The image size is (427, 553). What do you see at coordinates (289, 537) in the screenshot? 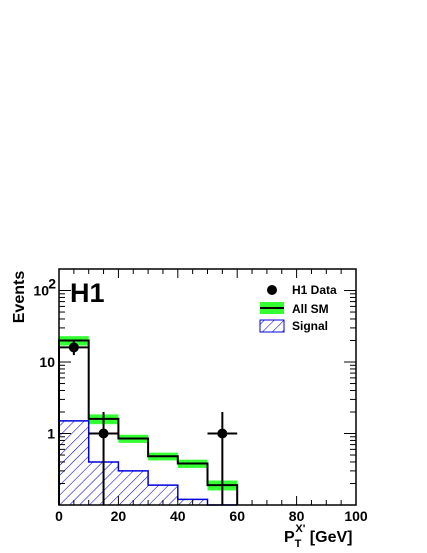
I see `x-axis-title-main: P` at bounding box center [289, 537].